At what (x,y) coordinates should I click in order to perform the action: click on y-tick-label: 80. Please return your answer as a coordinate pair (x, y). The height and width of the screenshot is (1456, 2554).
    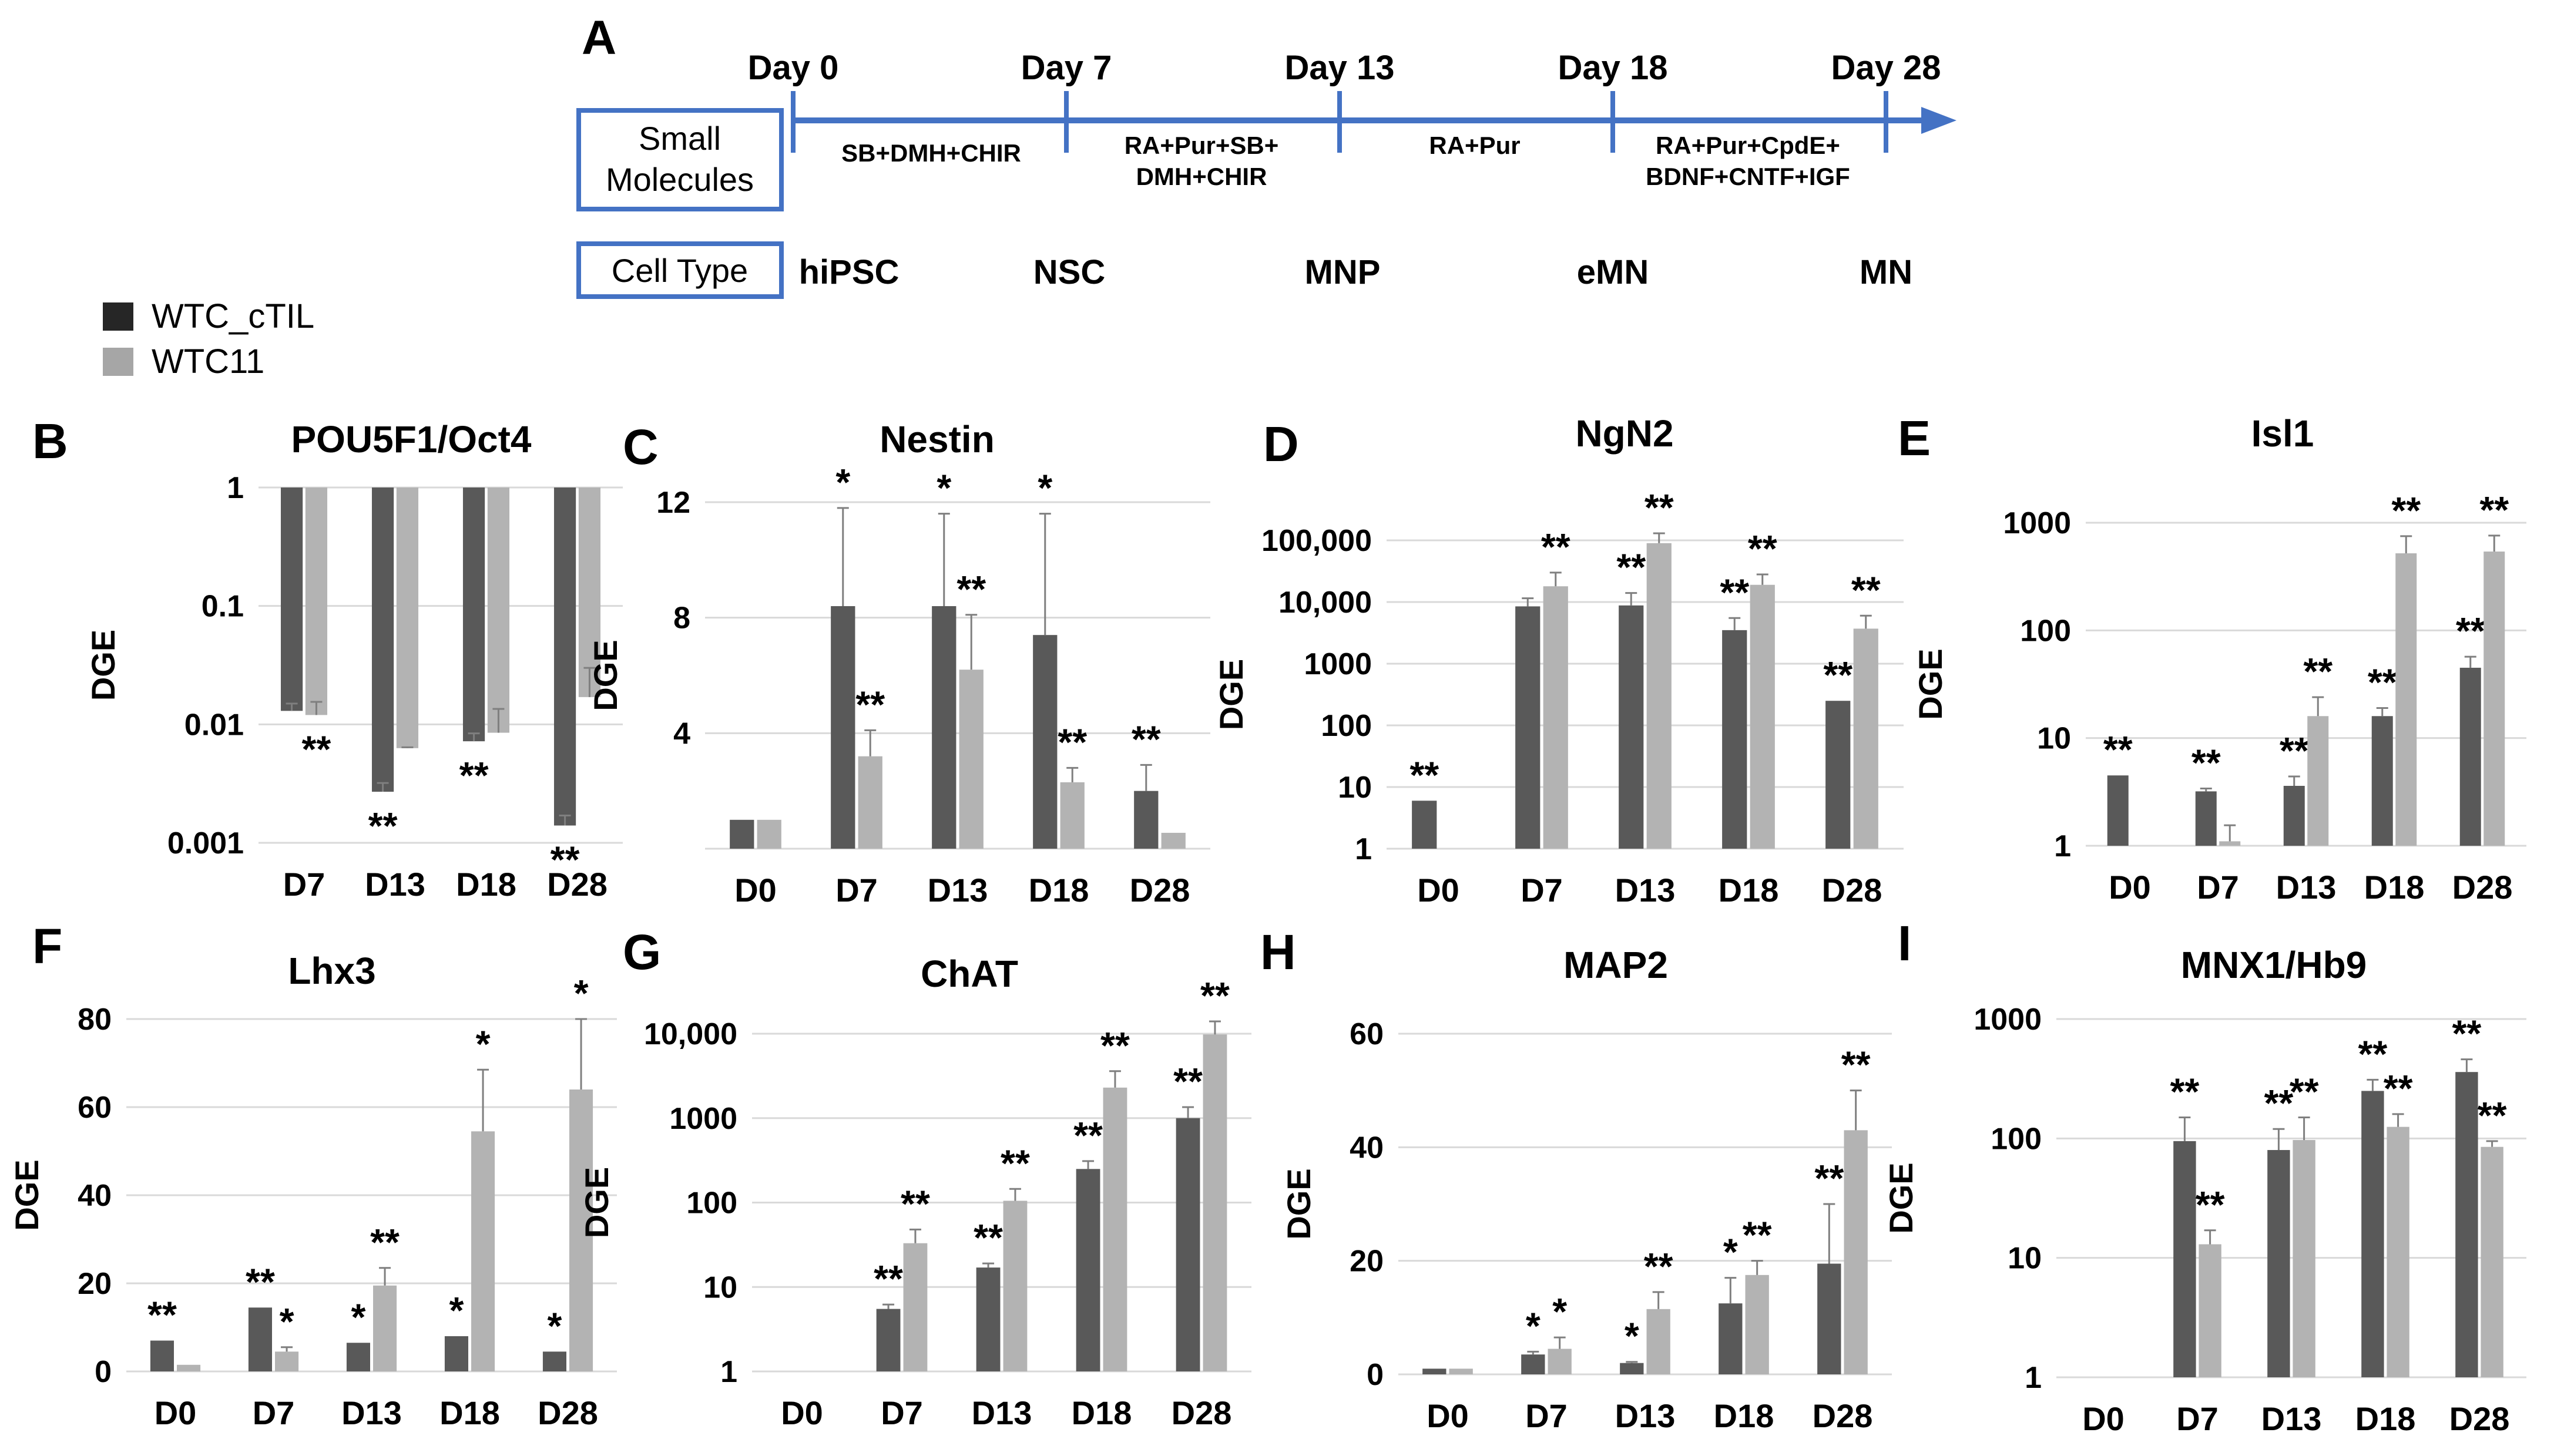
    Looking at the image, I should click on (95, 1020).